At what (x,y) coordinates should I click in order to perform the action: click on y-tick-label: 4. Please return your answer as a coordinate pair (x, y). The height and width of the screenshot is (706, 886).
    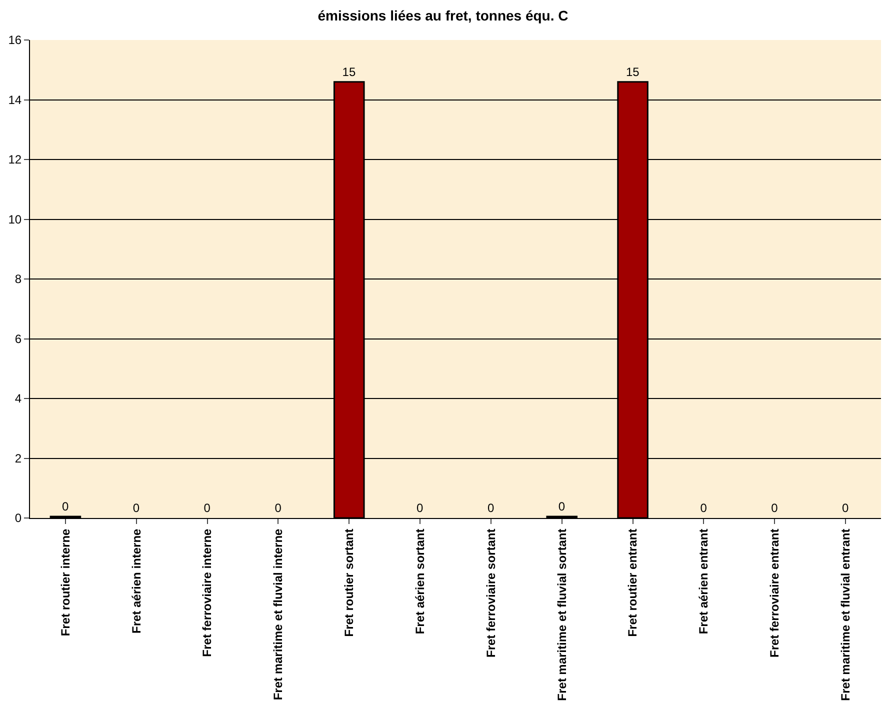
    Looking at the image, I should click on (18, 399).